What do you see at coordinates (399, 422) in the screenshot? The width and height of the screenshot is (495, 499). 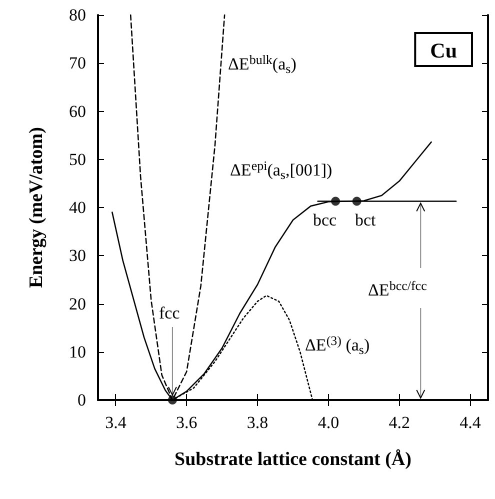 I see `x-tick-label: 4.2` at bounding box center [399, 422].